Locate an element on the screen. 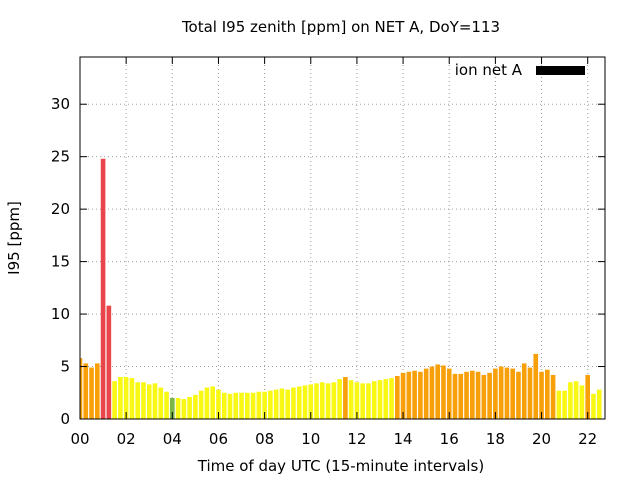 The image size is (640, 480). x-tick-label: 16 is located at coordinates (449, 439).